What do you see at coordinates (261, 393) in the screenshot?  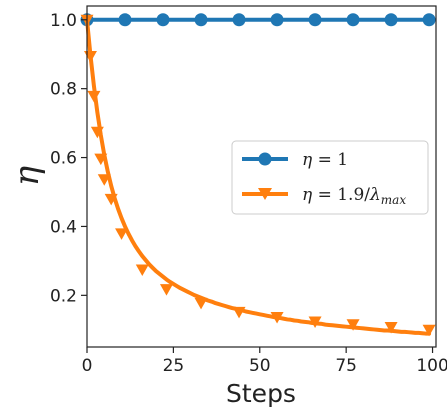 I see `x-axis-title: Steps` at bounding box center [261, 393].